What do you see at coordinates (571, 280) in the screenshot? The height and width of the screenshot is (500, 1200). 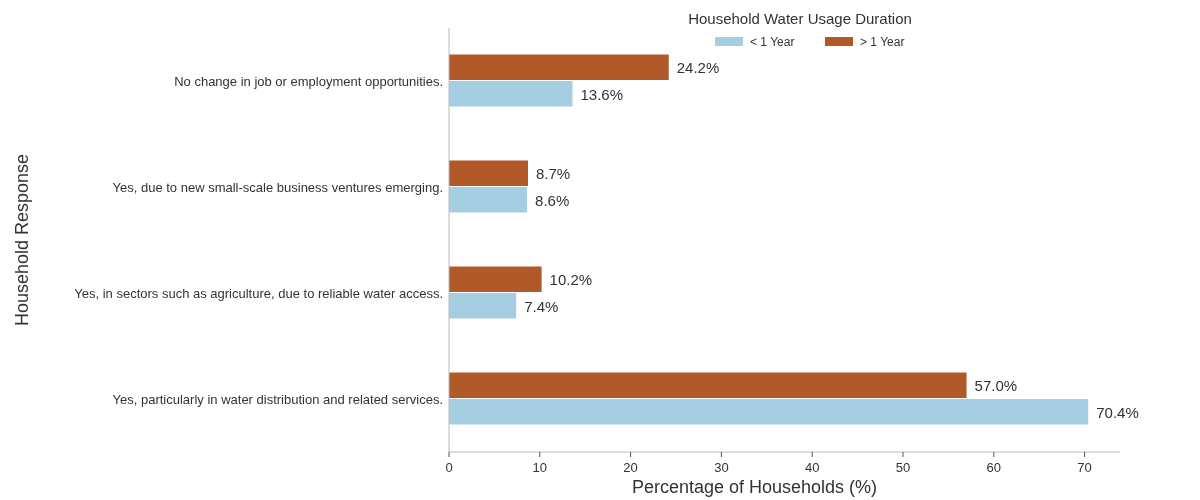 I see `data-label: 10.2%` at bounding box center [571, 280].